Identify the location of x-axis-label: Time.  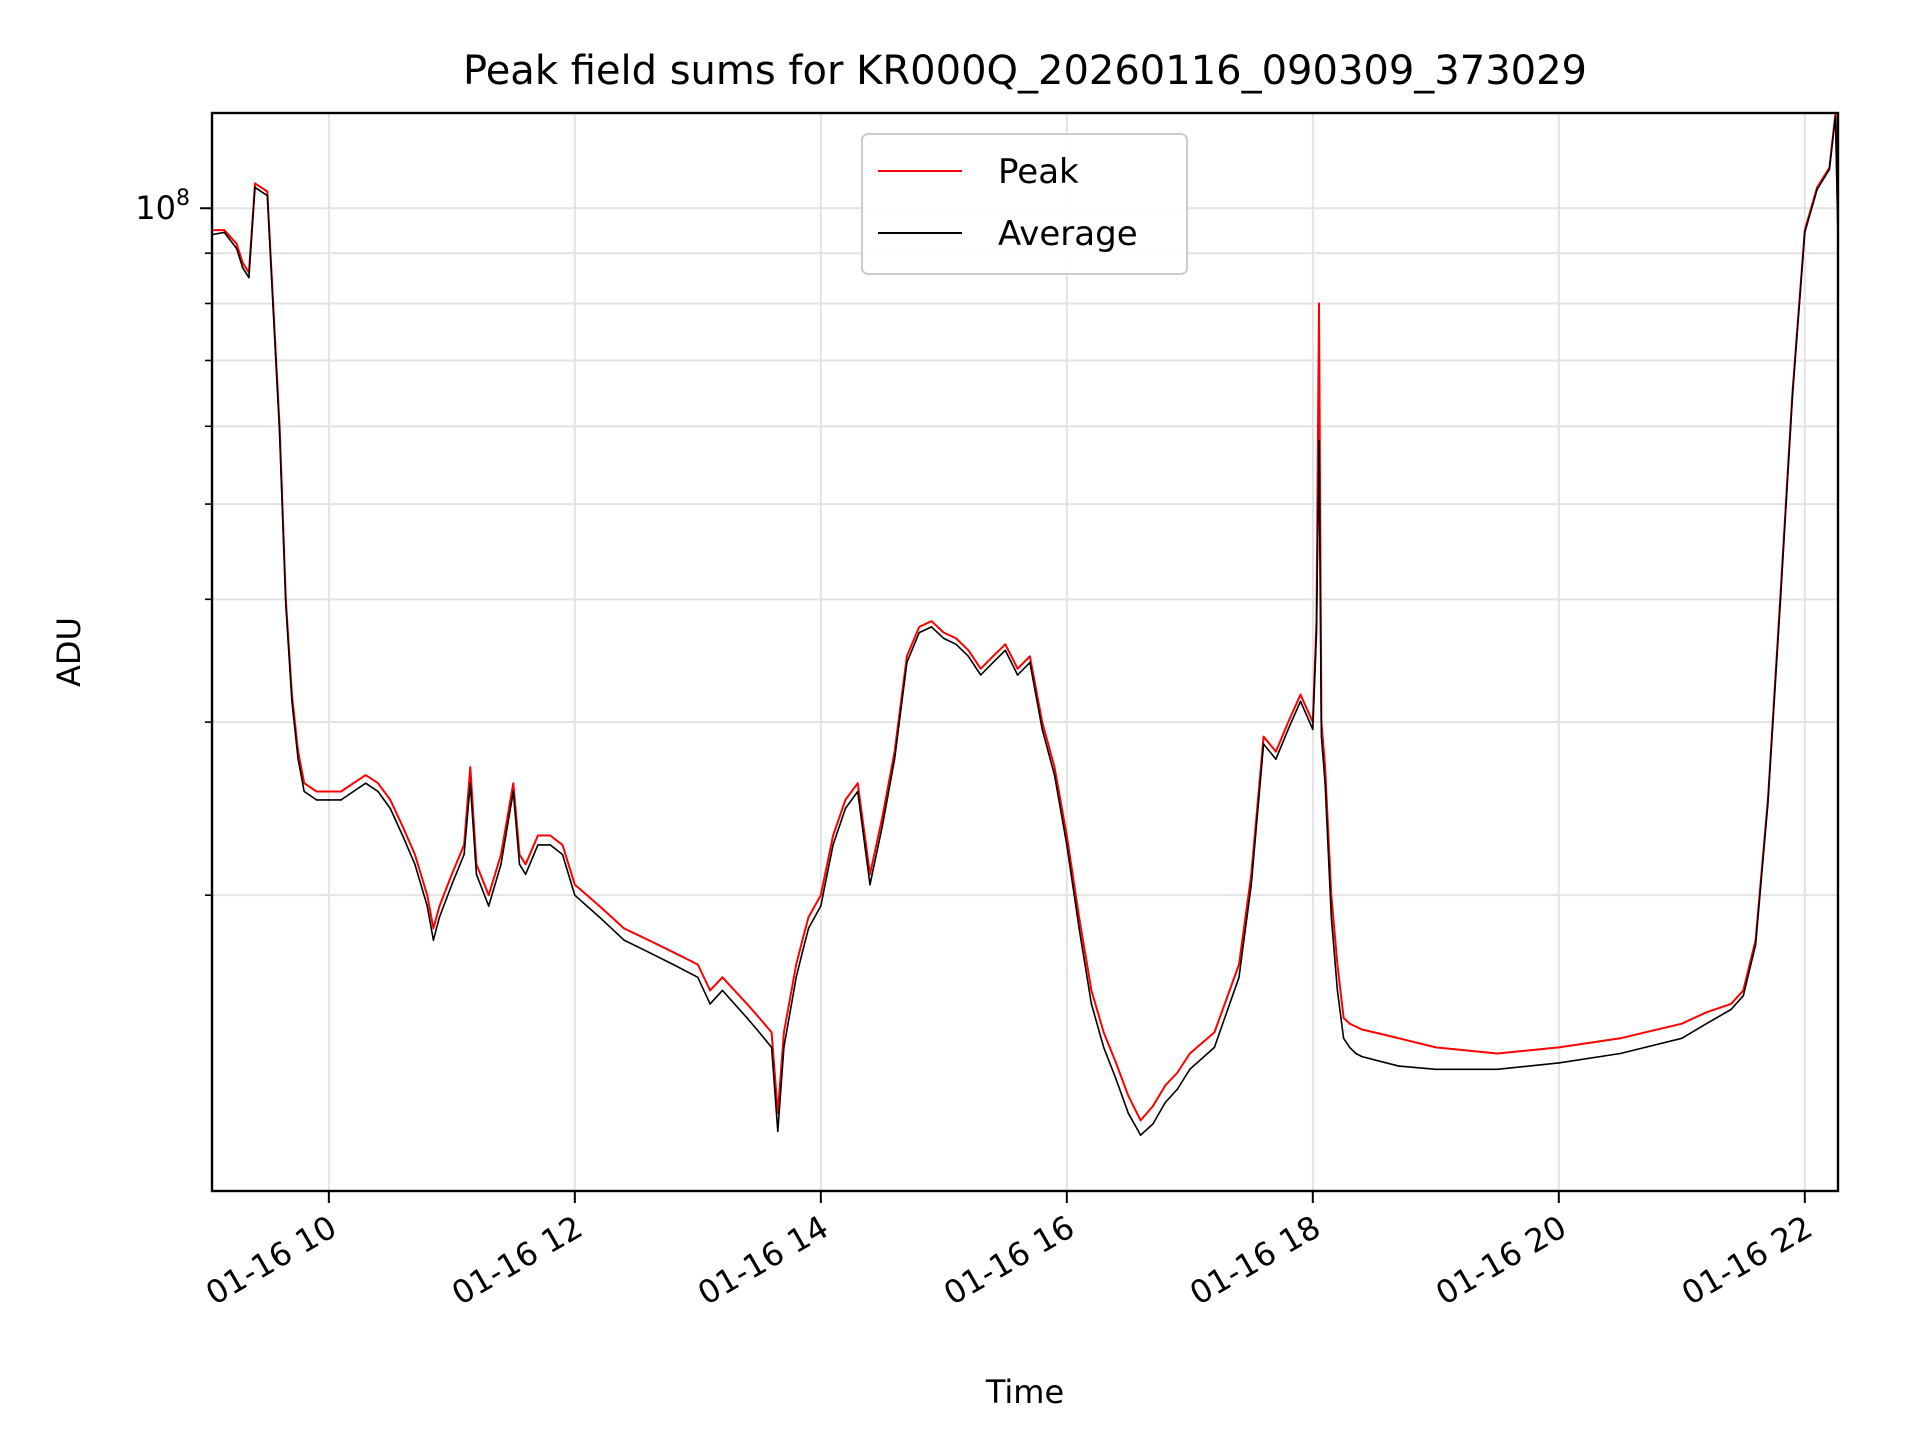
(1024, 1392).